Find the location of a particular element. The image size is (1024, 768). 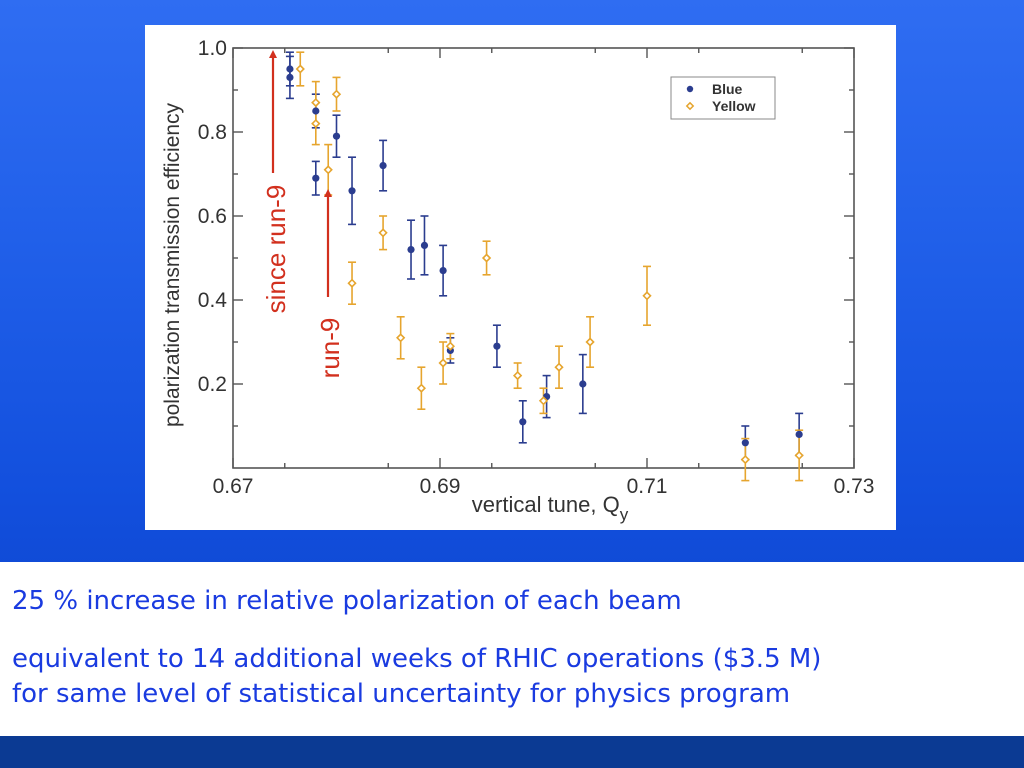

y-tick-label: 0.6 is located at coordinates (212, 216).